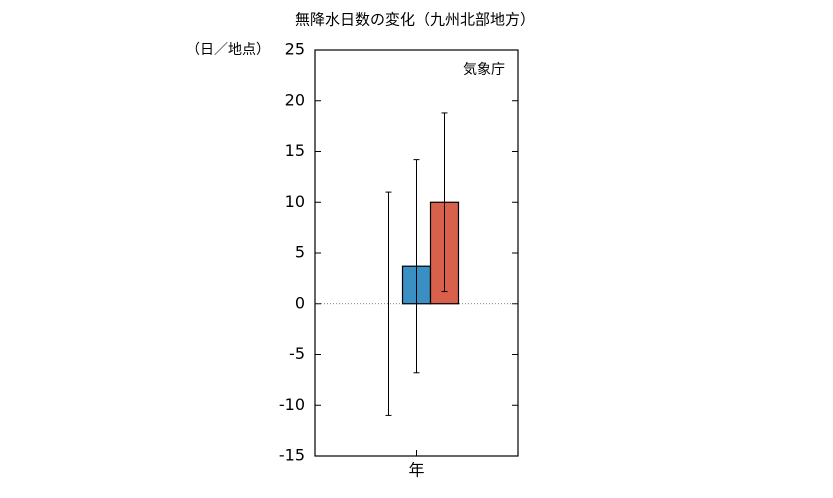 The width and height of the screenshot is (833, 498). Describe the element at coordinates (295, 201) in the screenshot. I see `y-tick-label: 10` at that location.